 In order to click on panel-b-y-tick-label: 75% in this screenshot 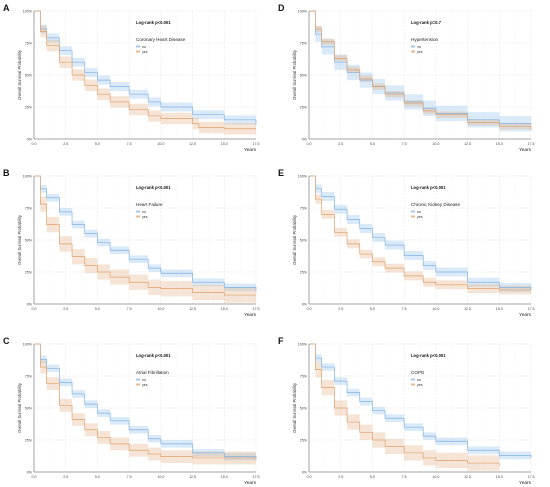, I will do `click(29, 208)`.